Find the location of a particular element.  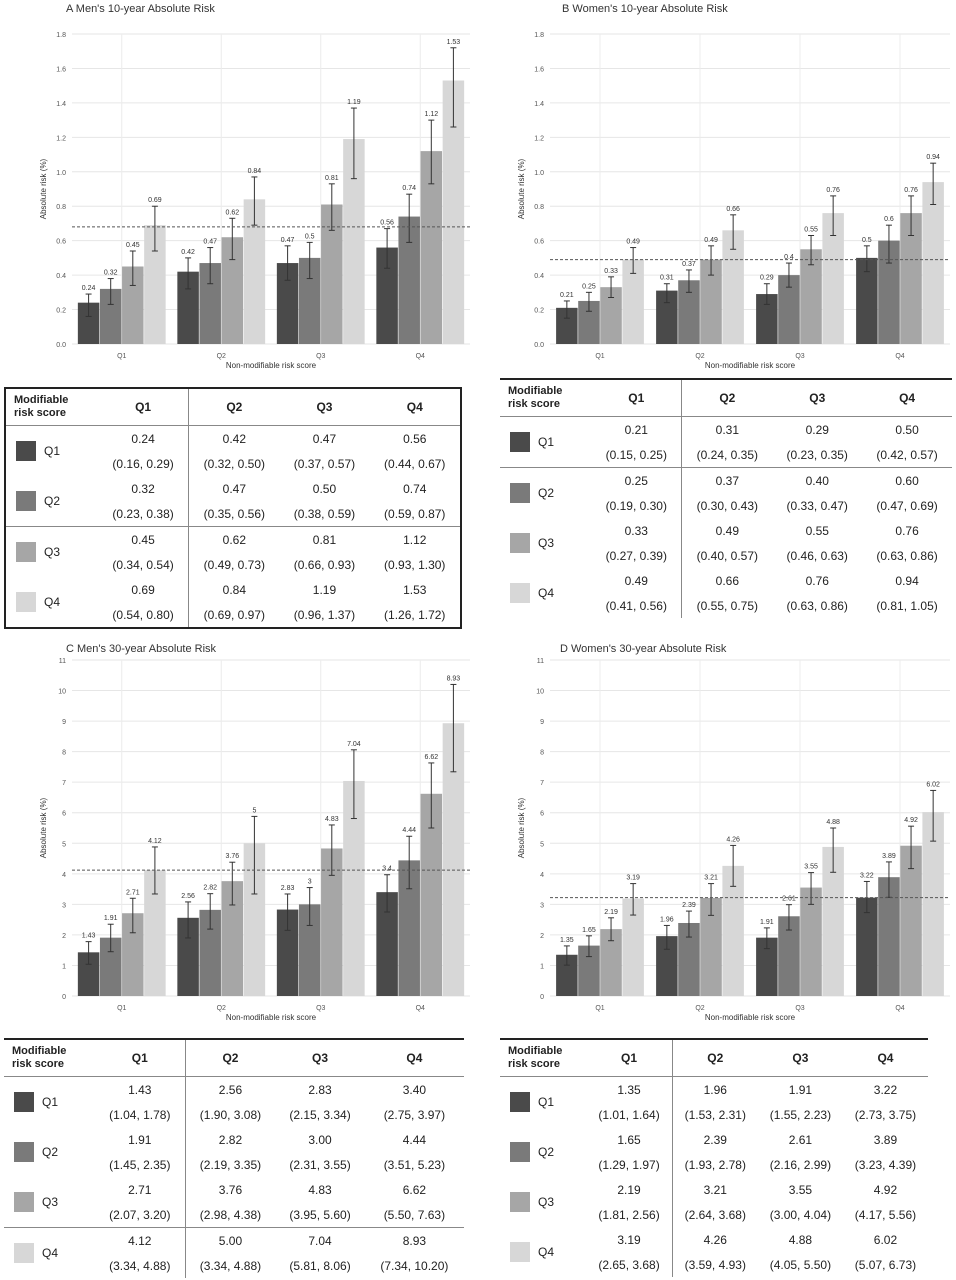

table-column-header: Q1 is located at coordinates (636, 398).